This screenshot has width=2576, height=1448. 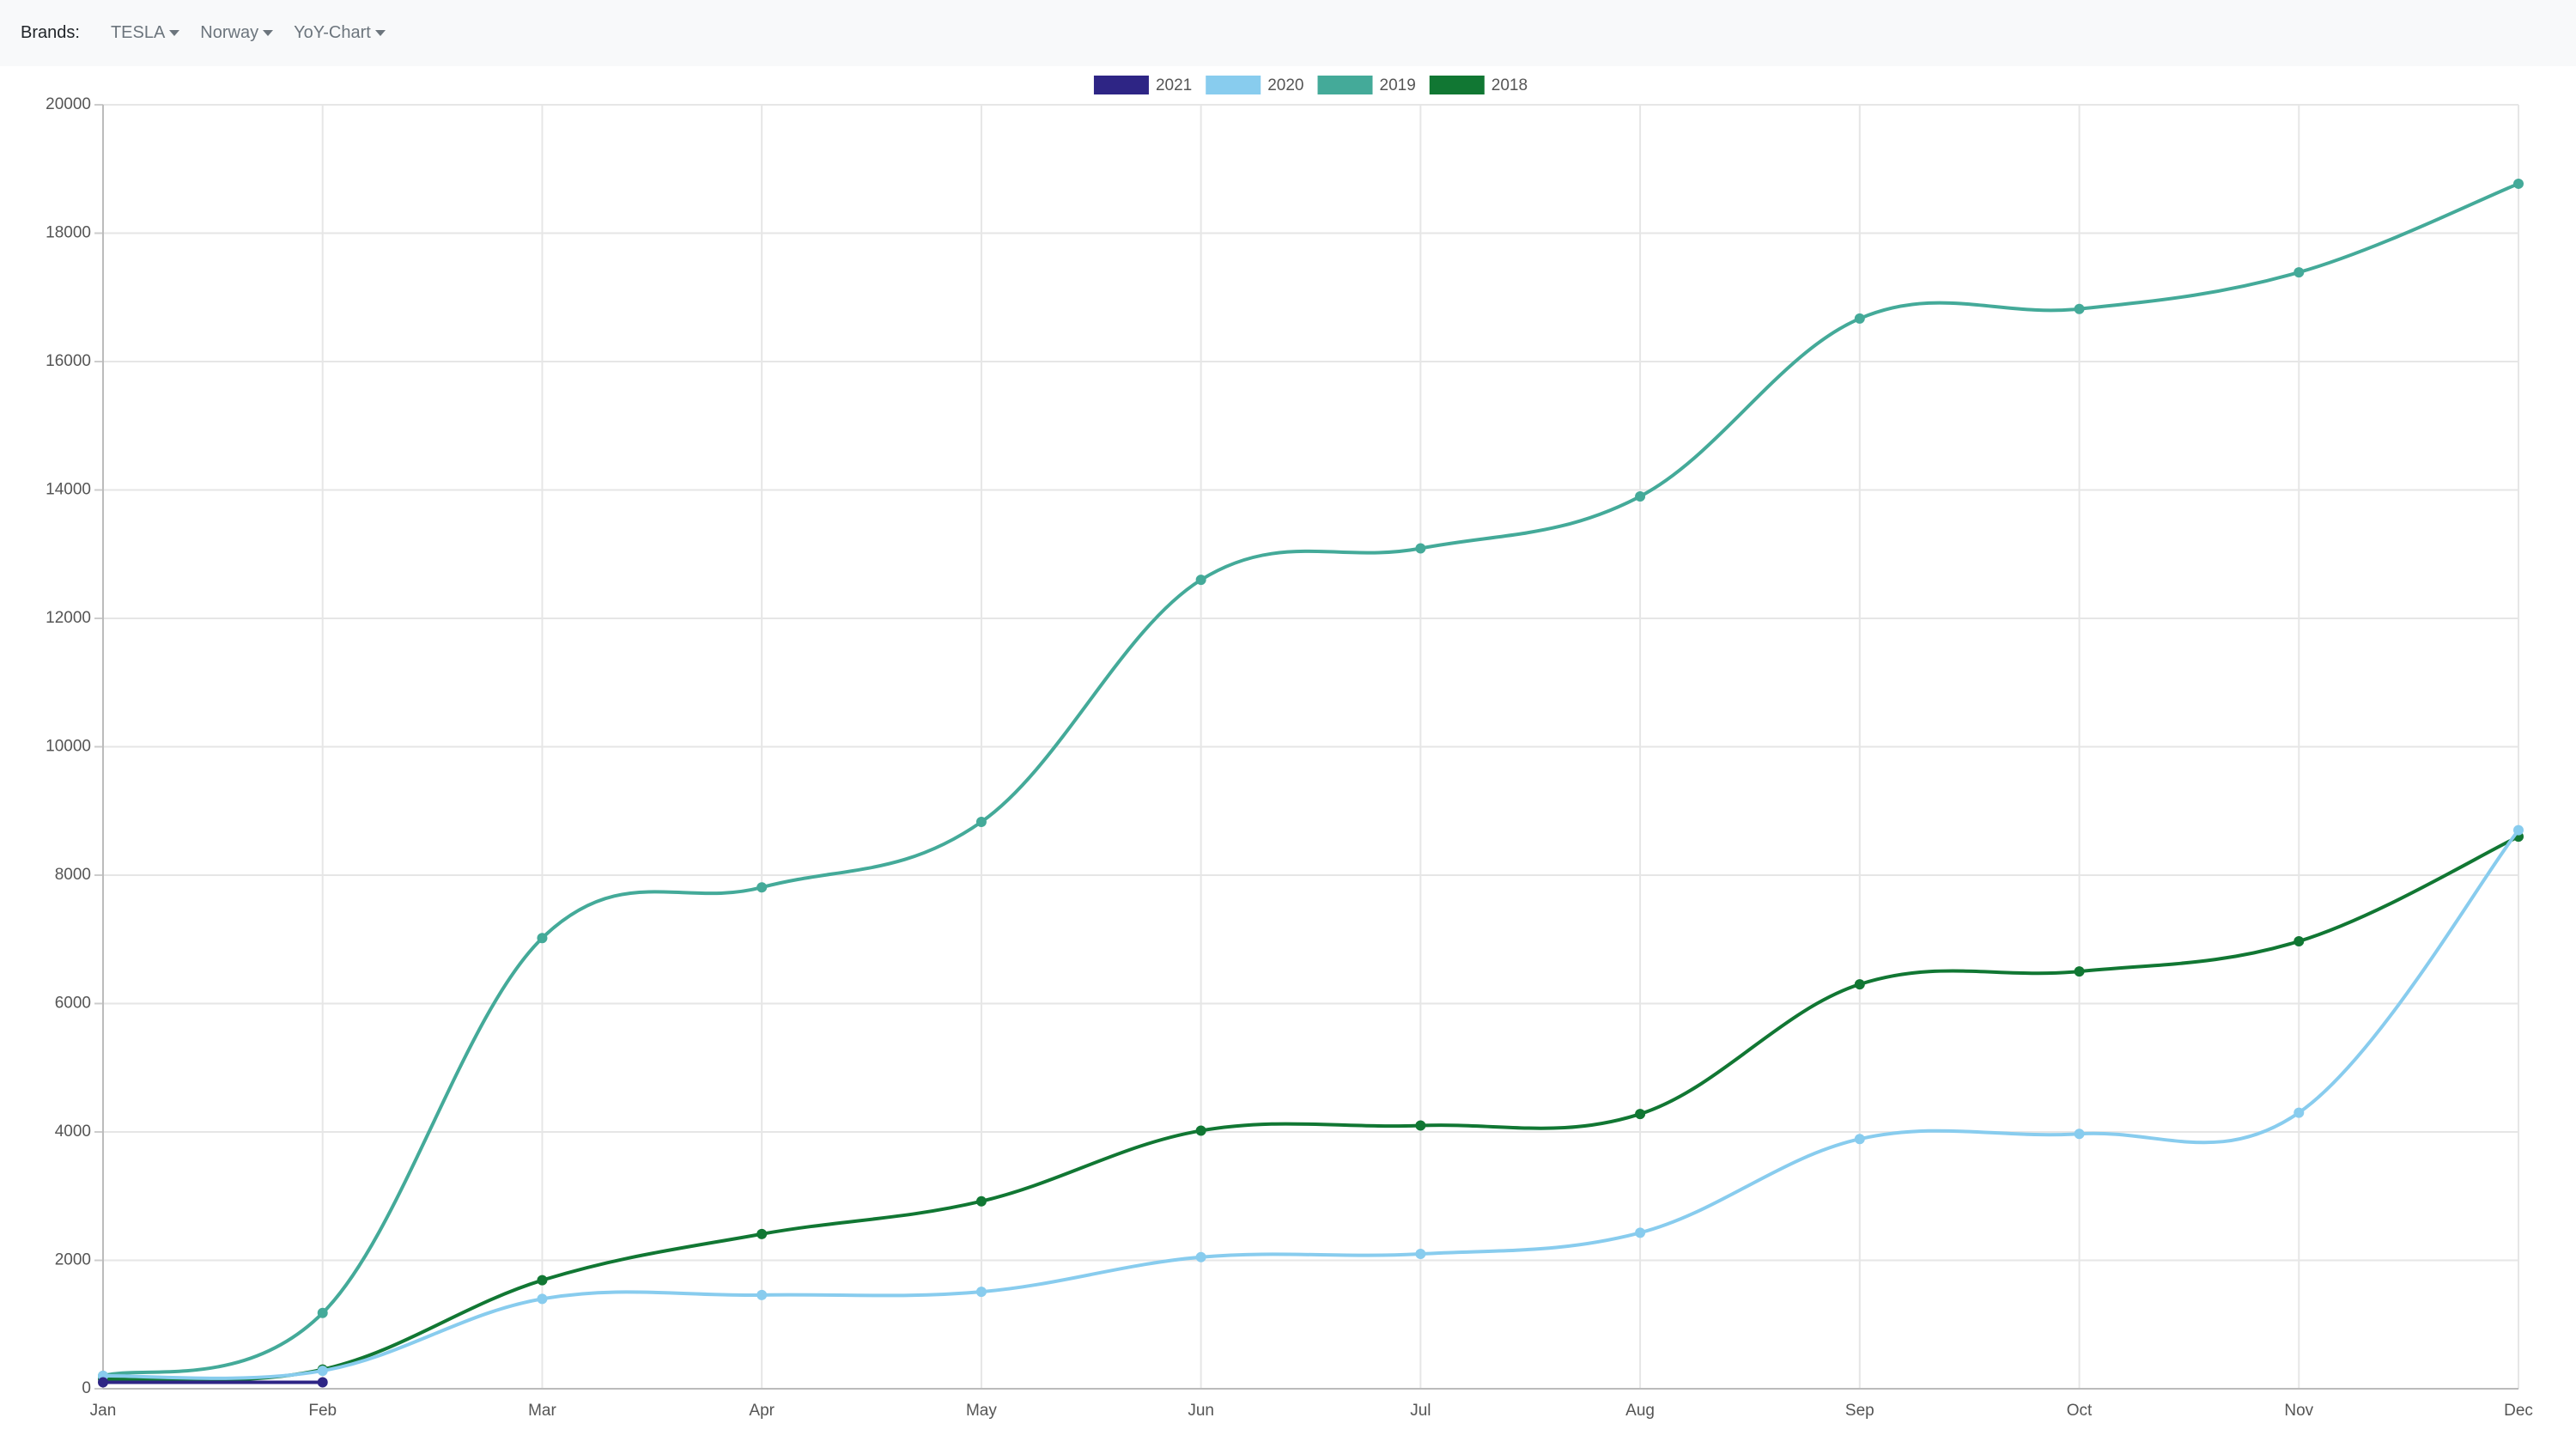 What do you see at coordinates (1201, 1411) in the screenshot?
I see `x-tick-label: Jun` at bounding box center [1201, 1411].